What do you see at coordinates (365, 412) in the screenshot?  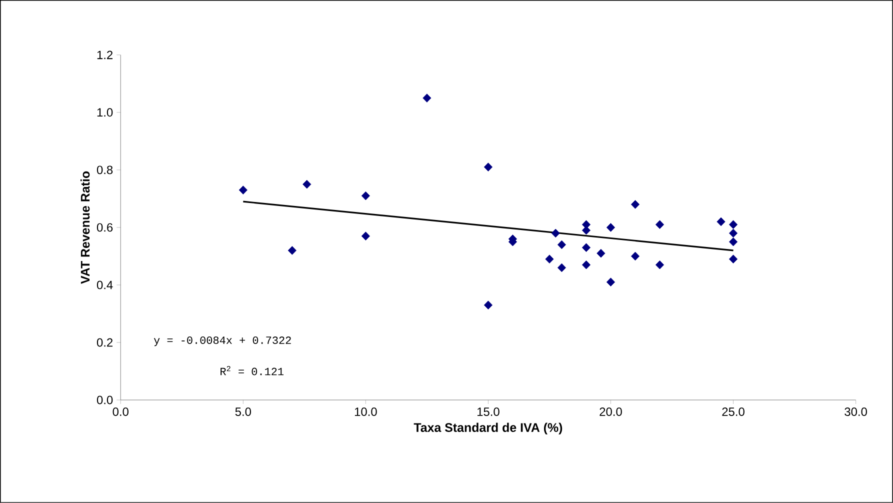 I see `x-tick-label: 10.0` at bounding box center [365, 412].